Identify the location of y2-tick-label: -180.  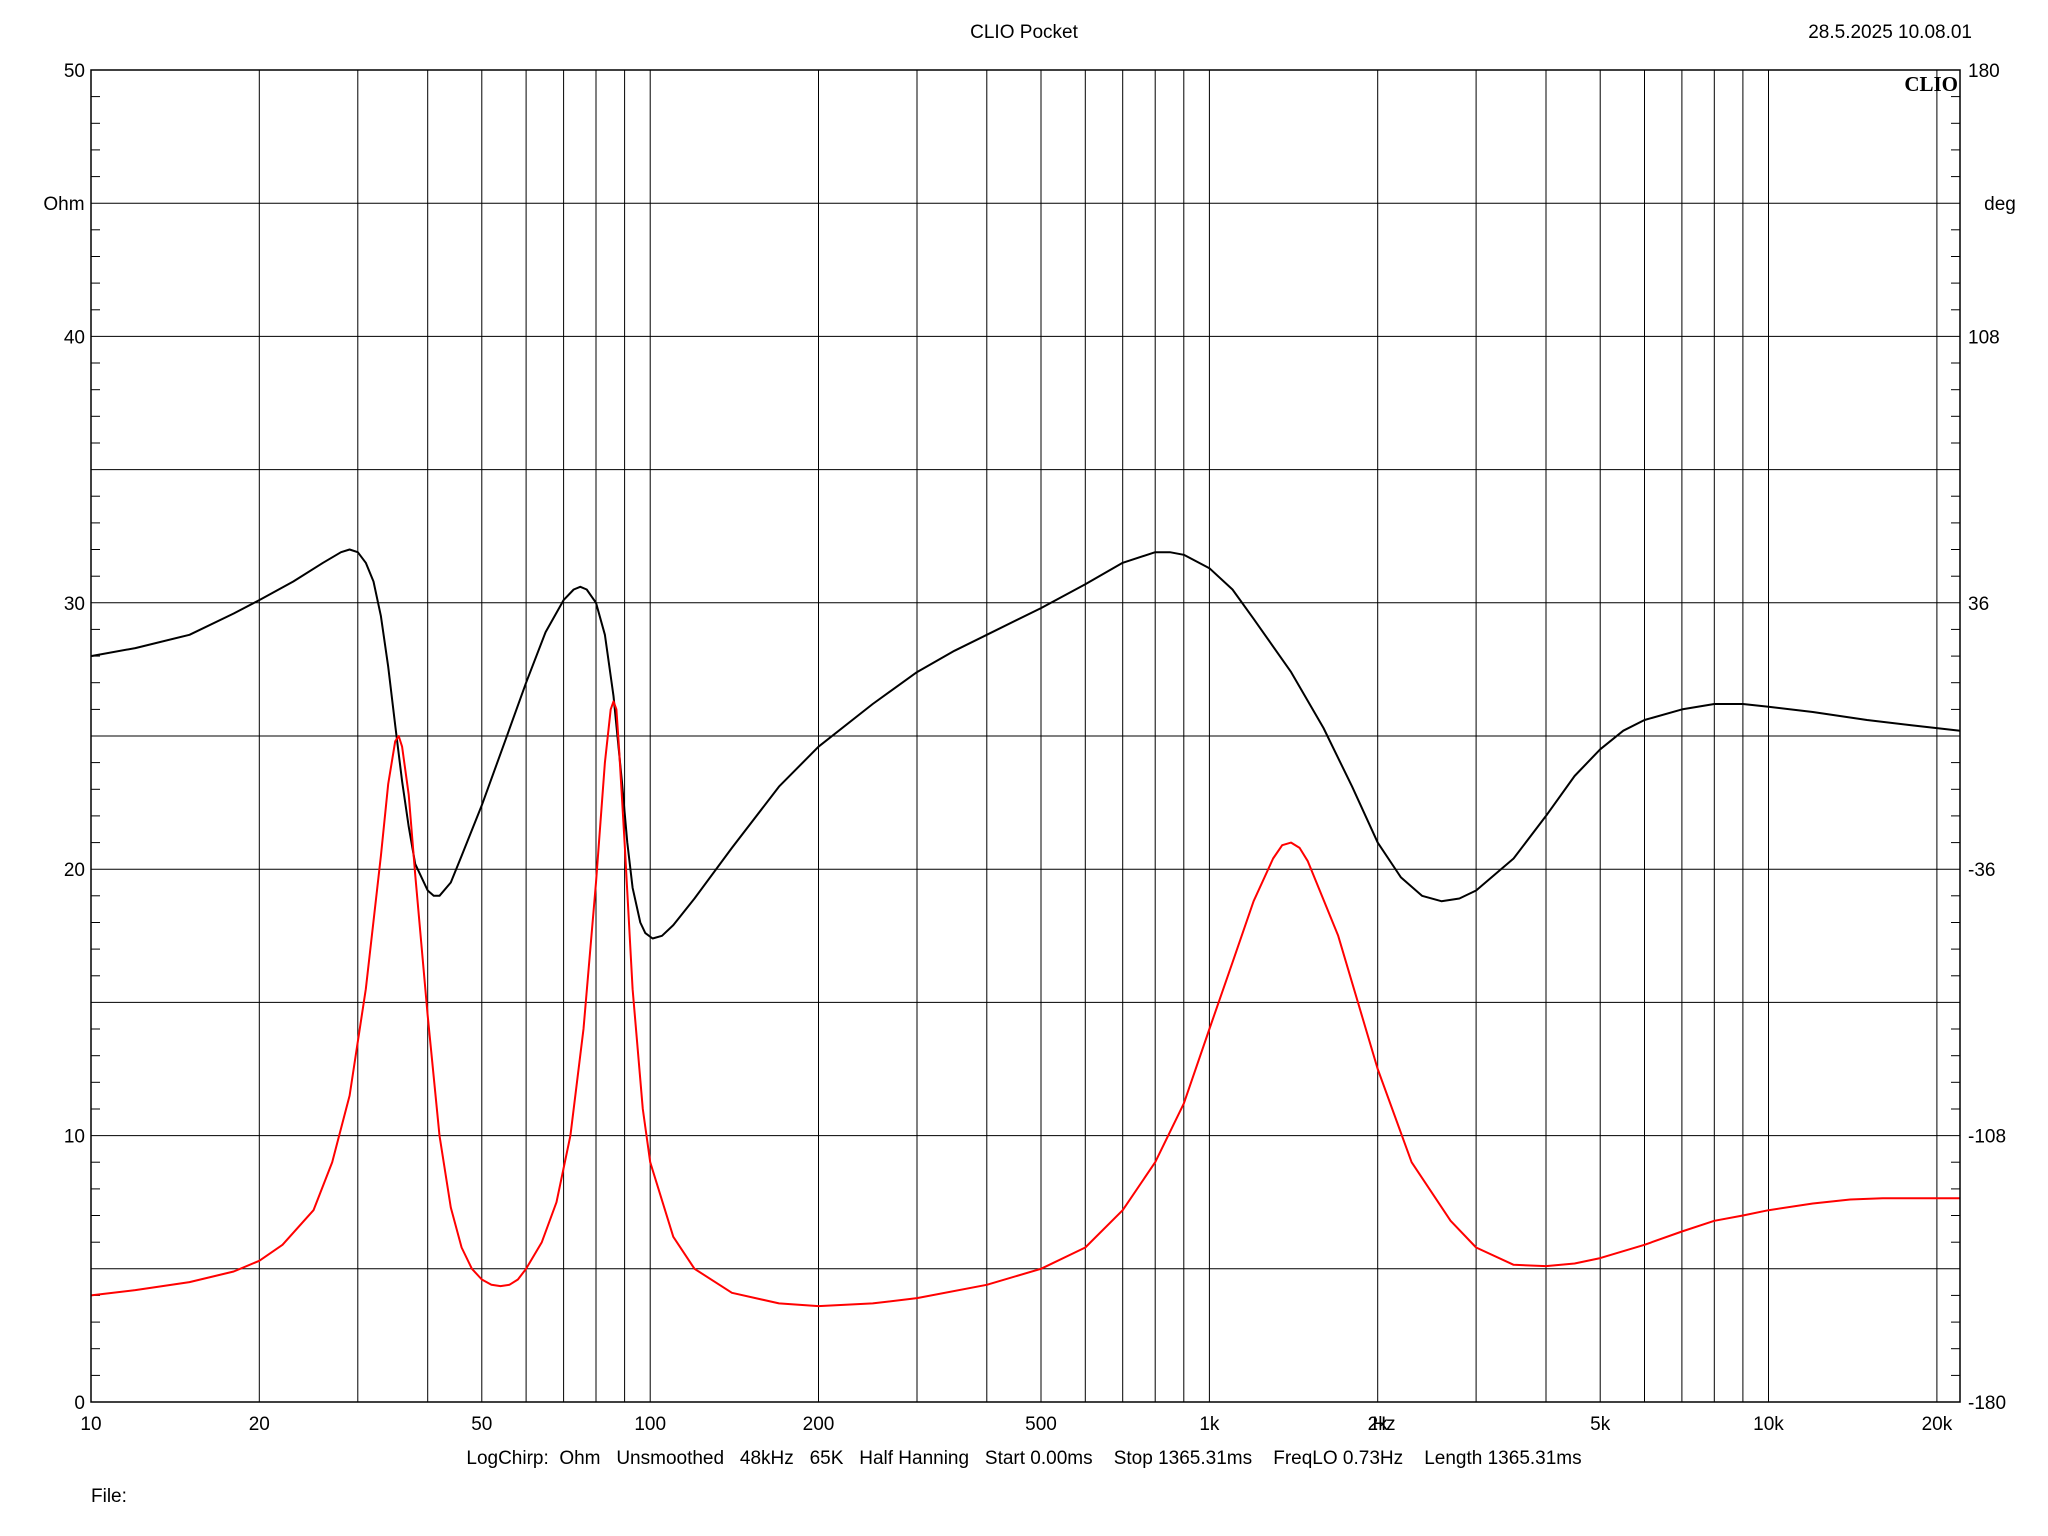
(1987, 1403).